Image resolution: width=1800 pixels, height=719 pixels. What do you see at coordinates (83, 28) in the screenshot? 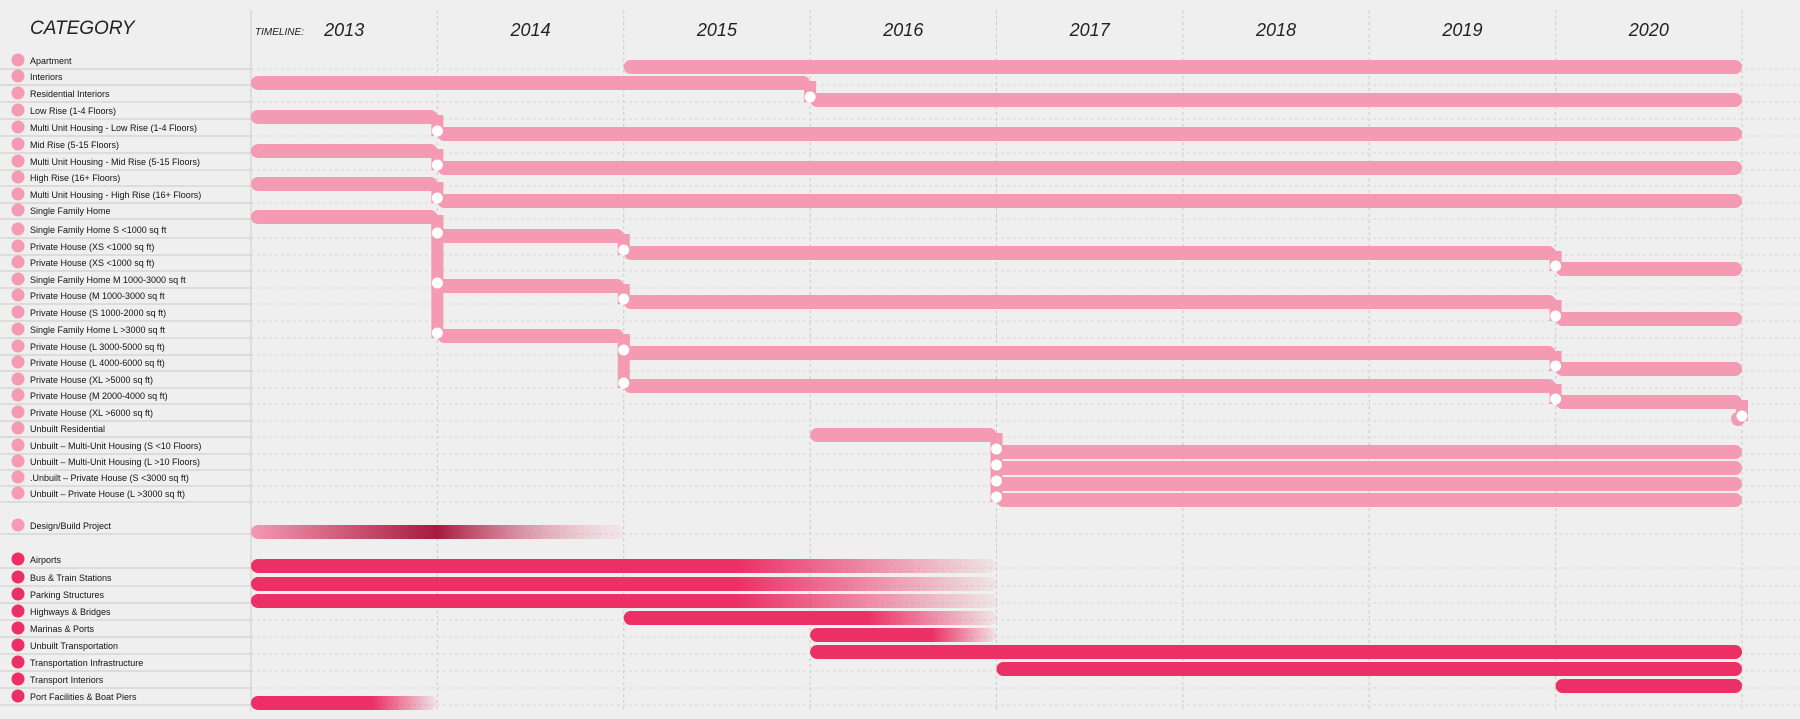
I see `category-header: CATEGORY` at bounding box center [83, 28].